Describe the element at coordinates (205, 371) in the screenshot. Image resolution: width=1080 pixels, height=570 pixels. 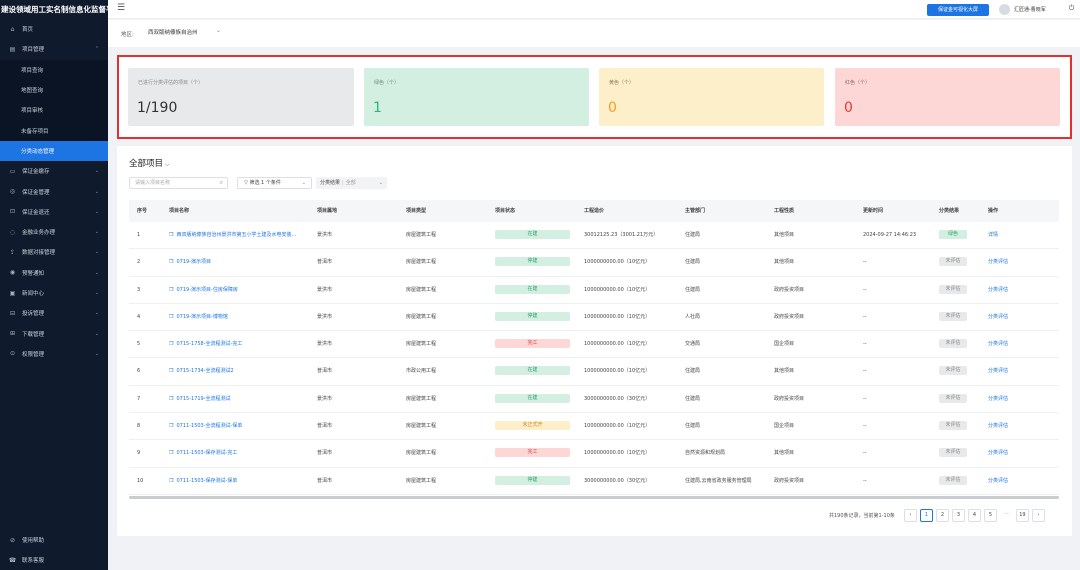
I see `project-name: 0715-1734-全流程测试2` at that location.